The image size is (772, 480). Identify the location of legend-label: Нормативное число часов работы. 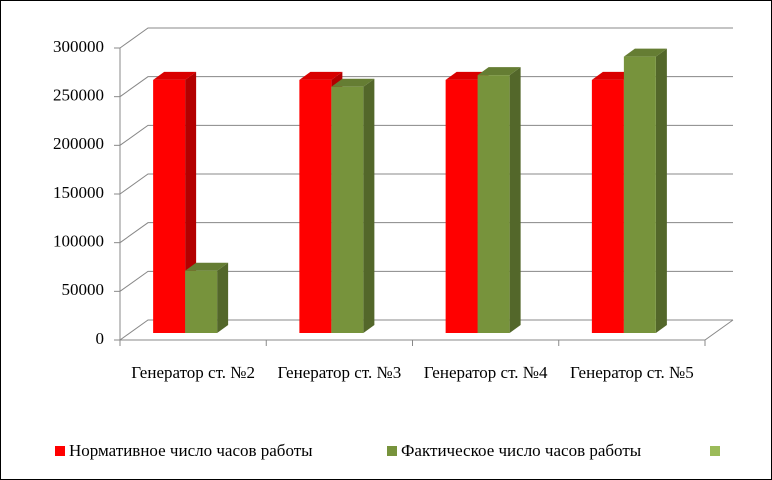
(191, 450).